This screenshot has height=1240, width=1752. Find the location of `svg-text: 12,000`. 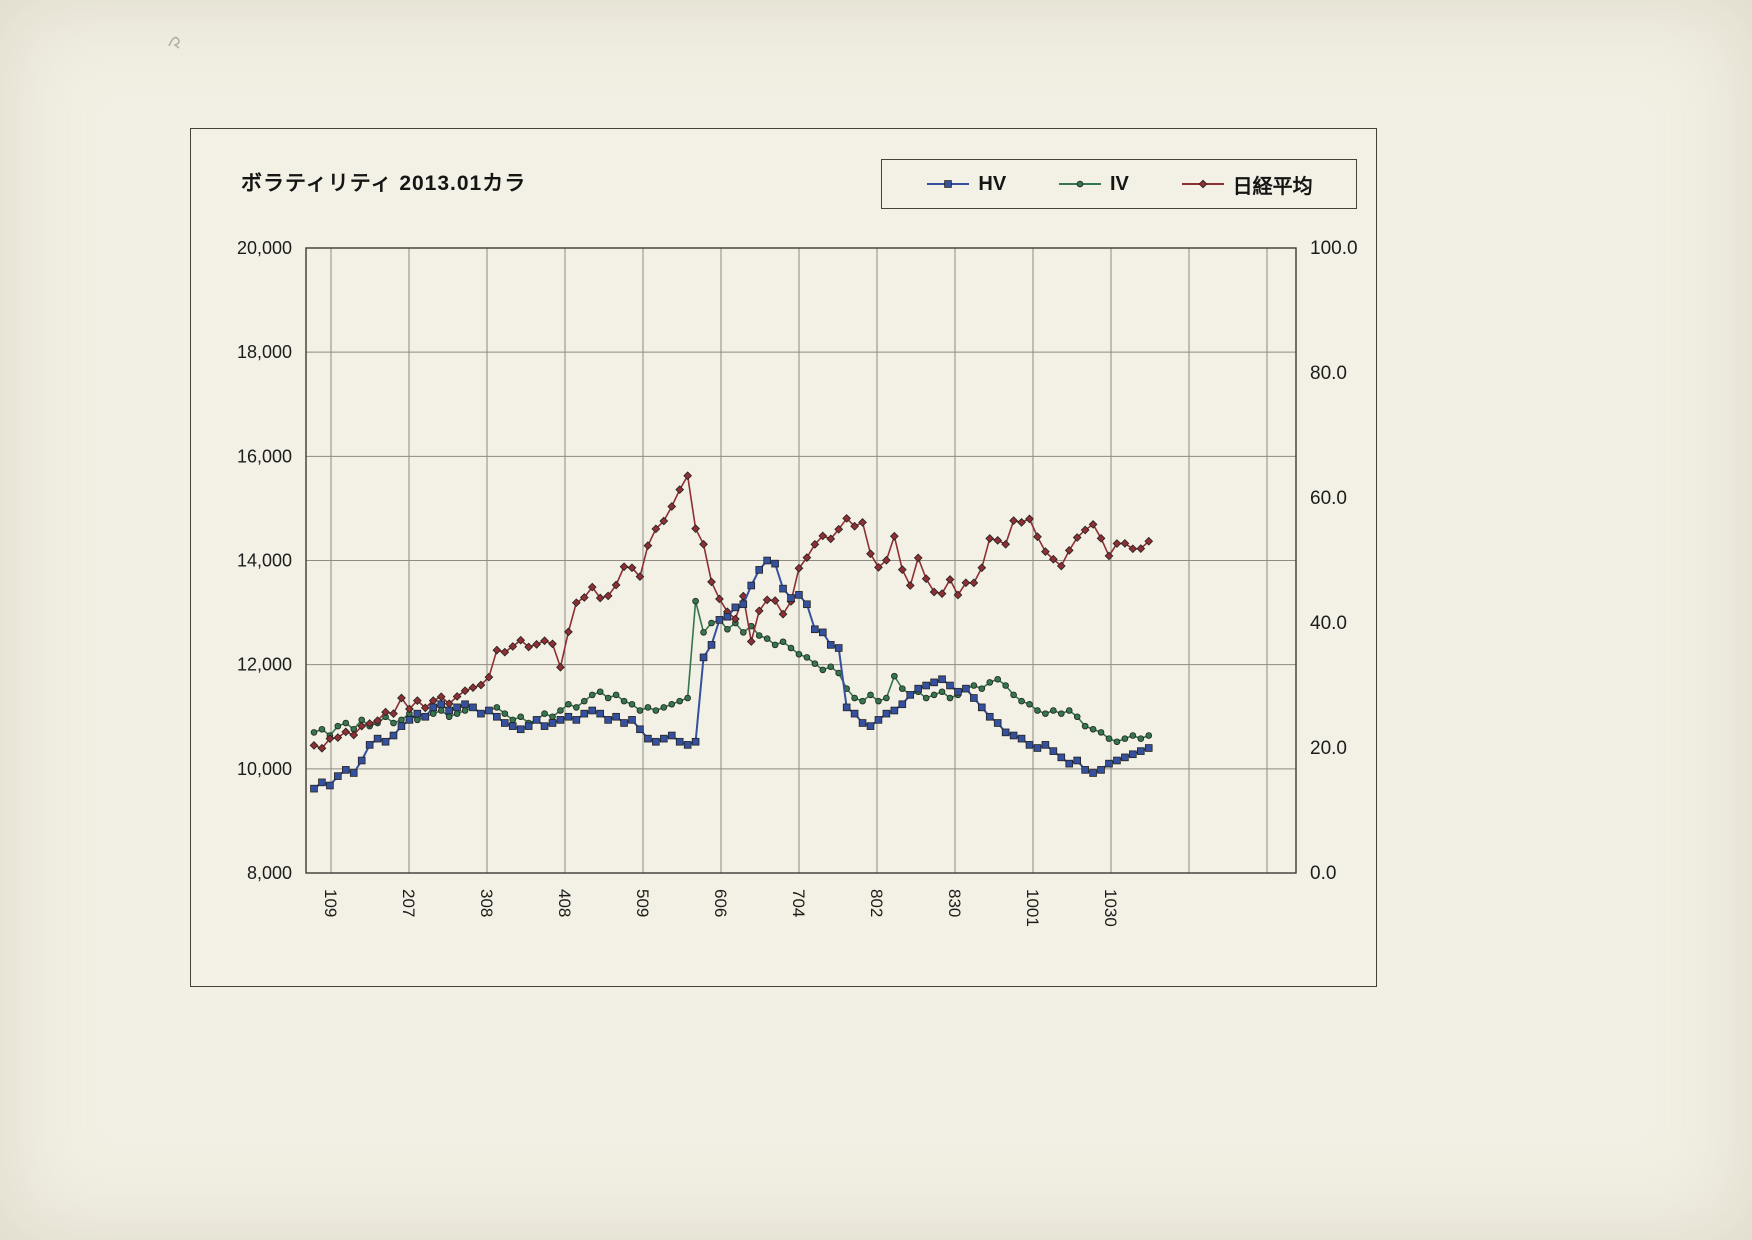

svg-text: 12,000 is located at coordinates (264, 665).